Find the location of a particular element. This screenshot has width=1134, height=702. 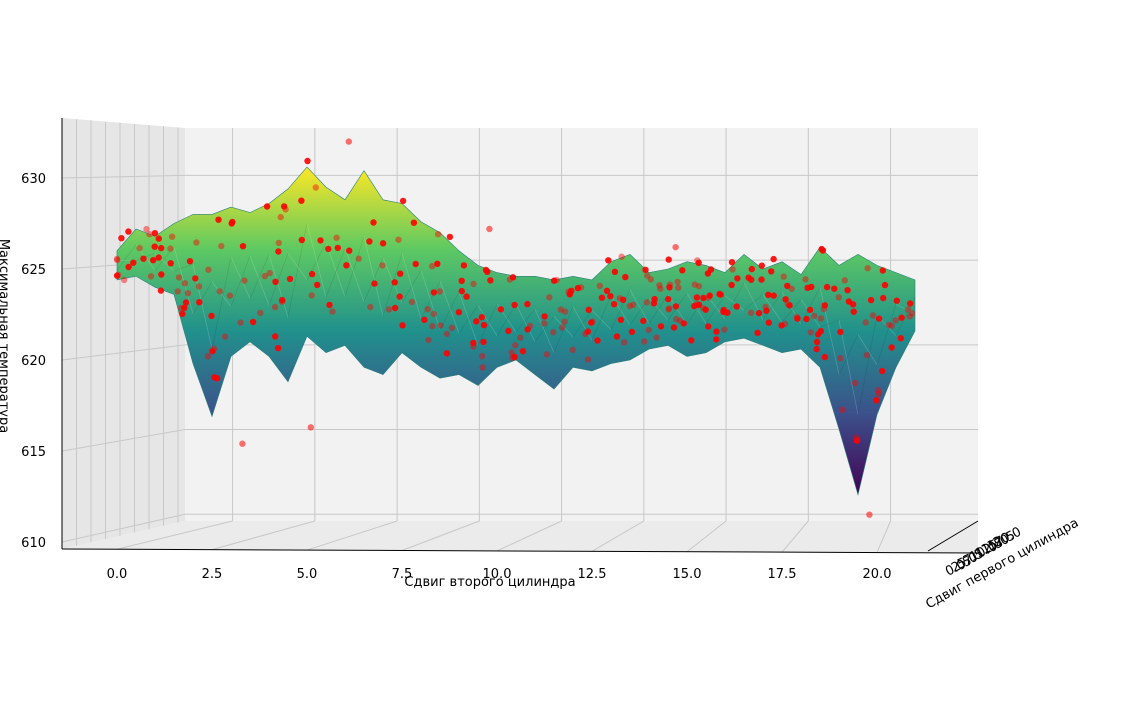

x-tick-label: 20.0 is located at coordinates (877, 574).